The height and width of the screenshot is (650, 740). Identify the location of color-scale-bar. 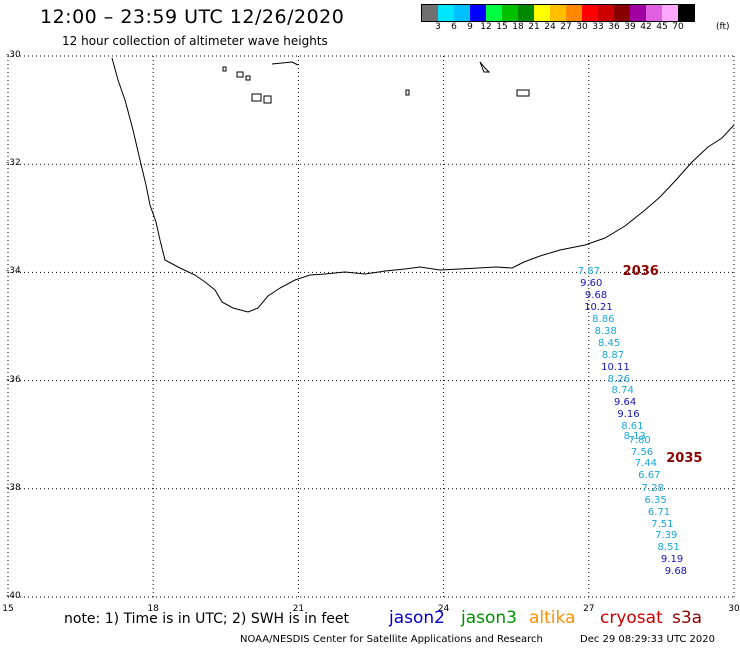
(558, 13).